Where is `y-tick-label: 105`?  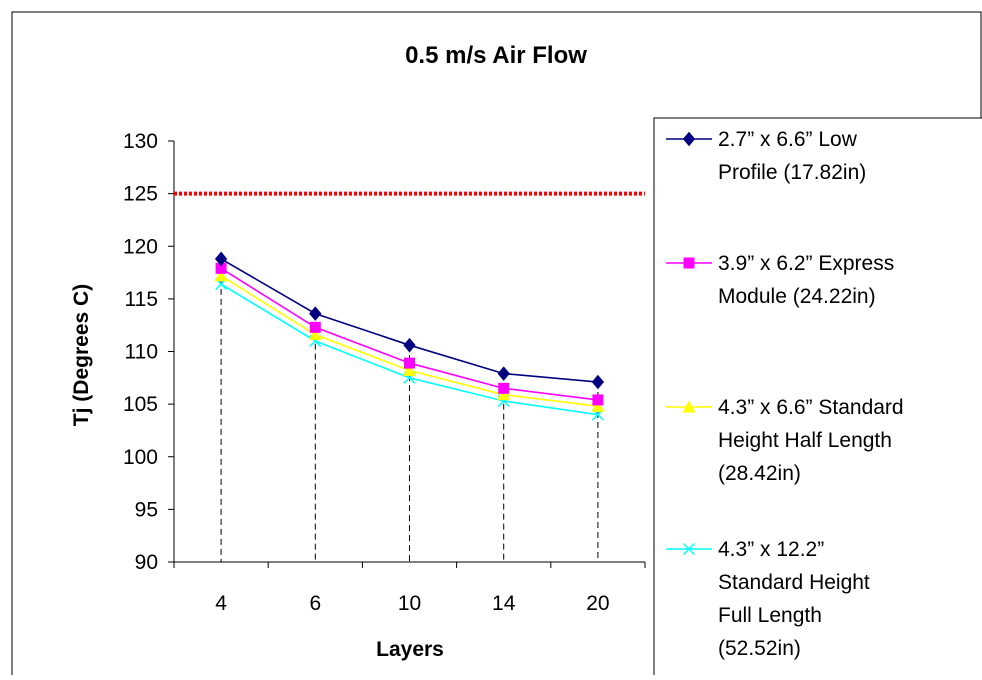 y-tick-label: 105 is located at coordinates (140, 404).